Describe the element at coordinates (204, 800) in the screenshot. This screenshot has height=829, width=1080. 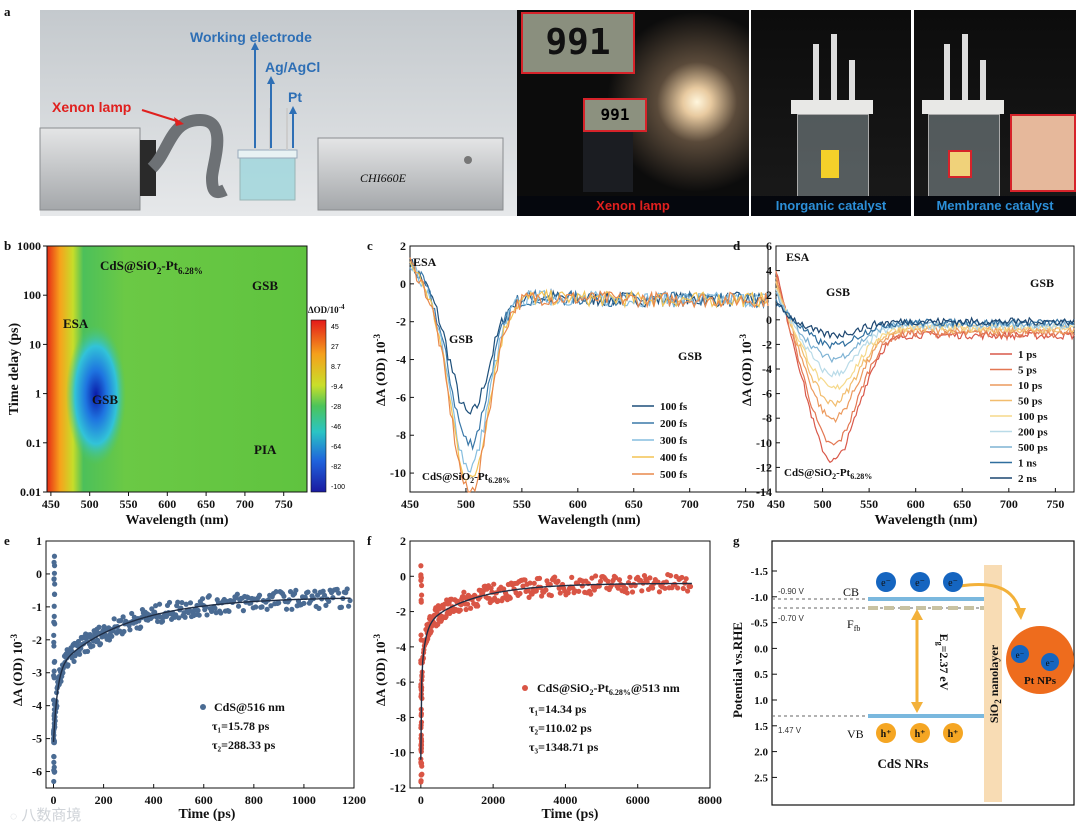
I see `xtick-label: 600` at that location.